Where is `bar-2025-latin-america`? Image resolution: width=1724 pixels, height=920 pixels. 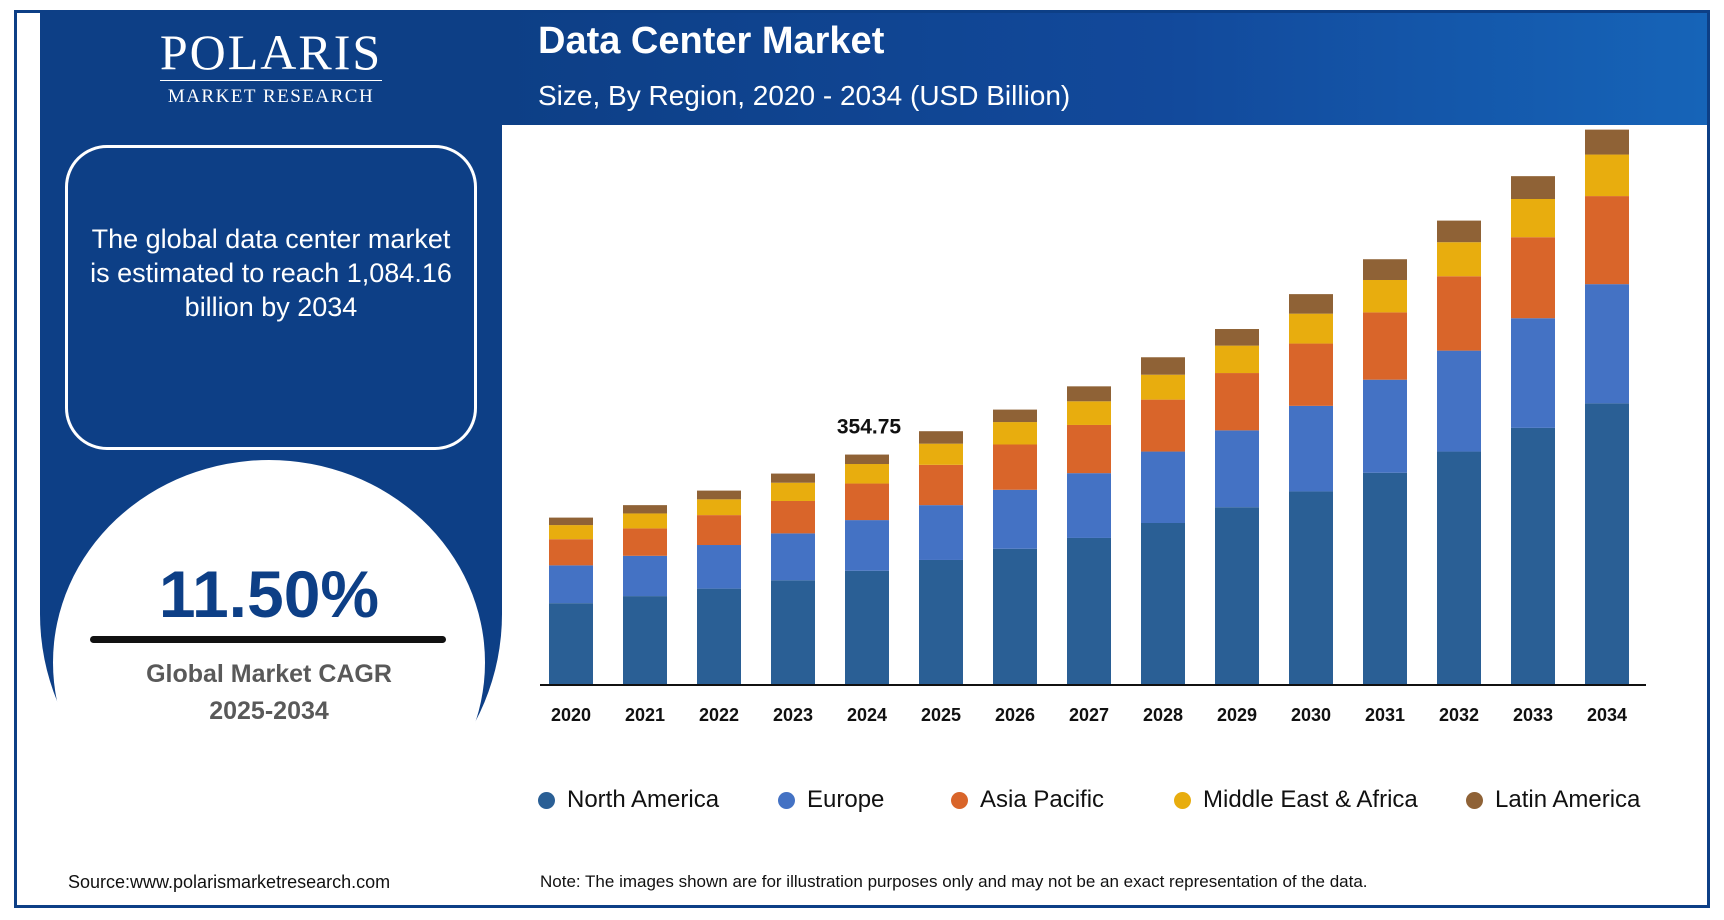 bar-2025-latin-america is located at coordinates (941, 437).